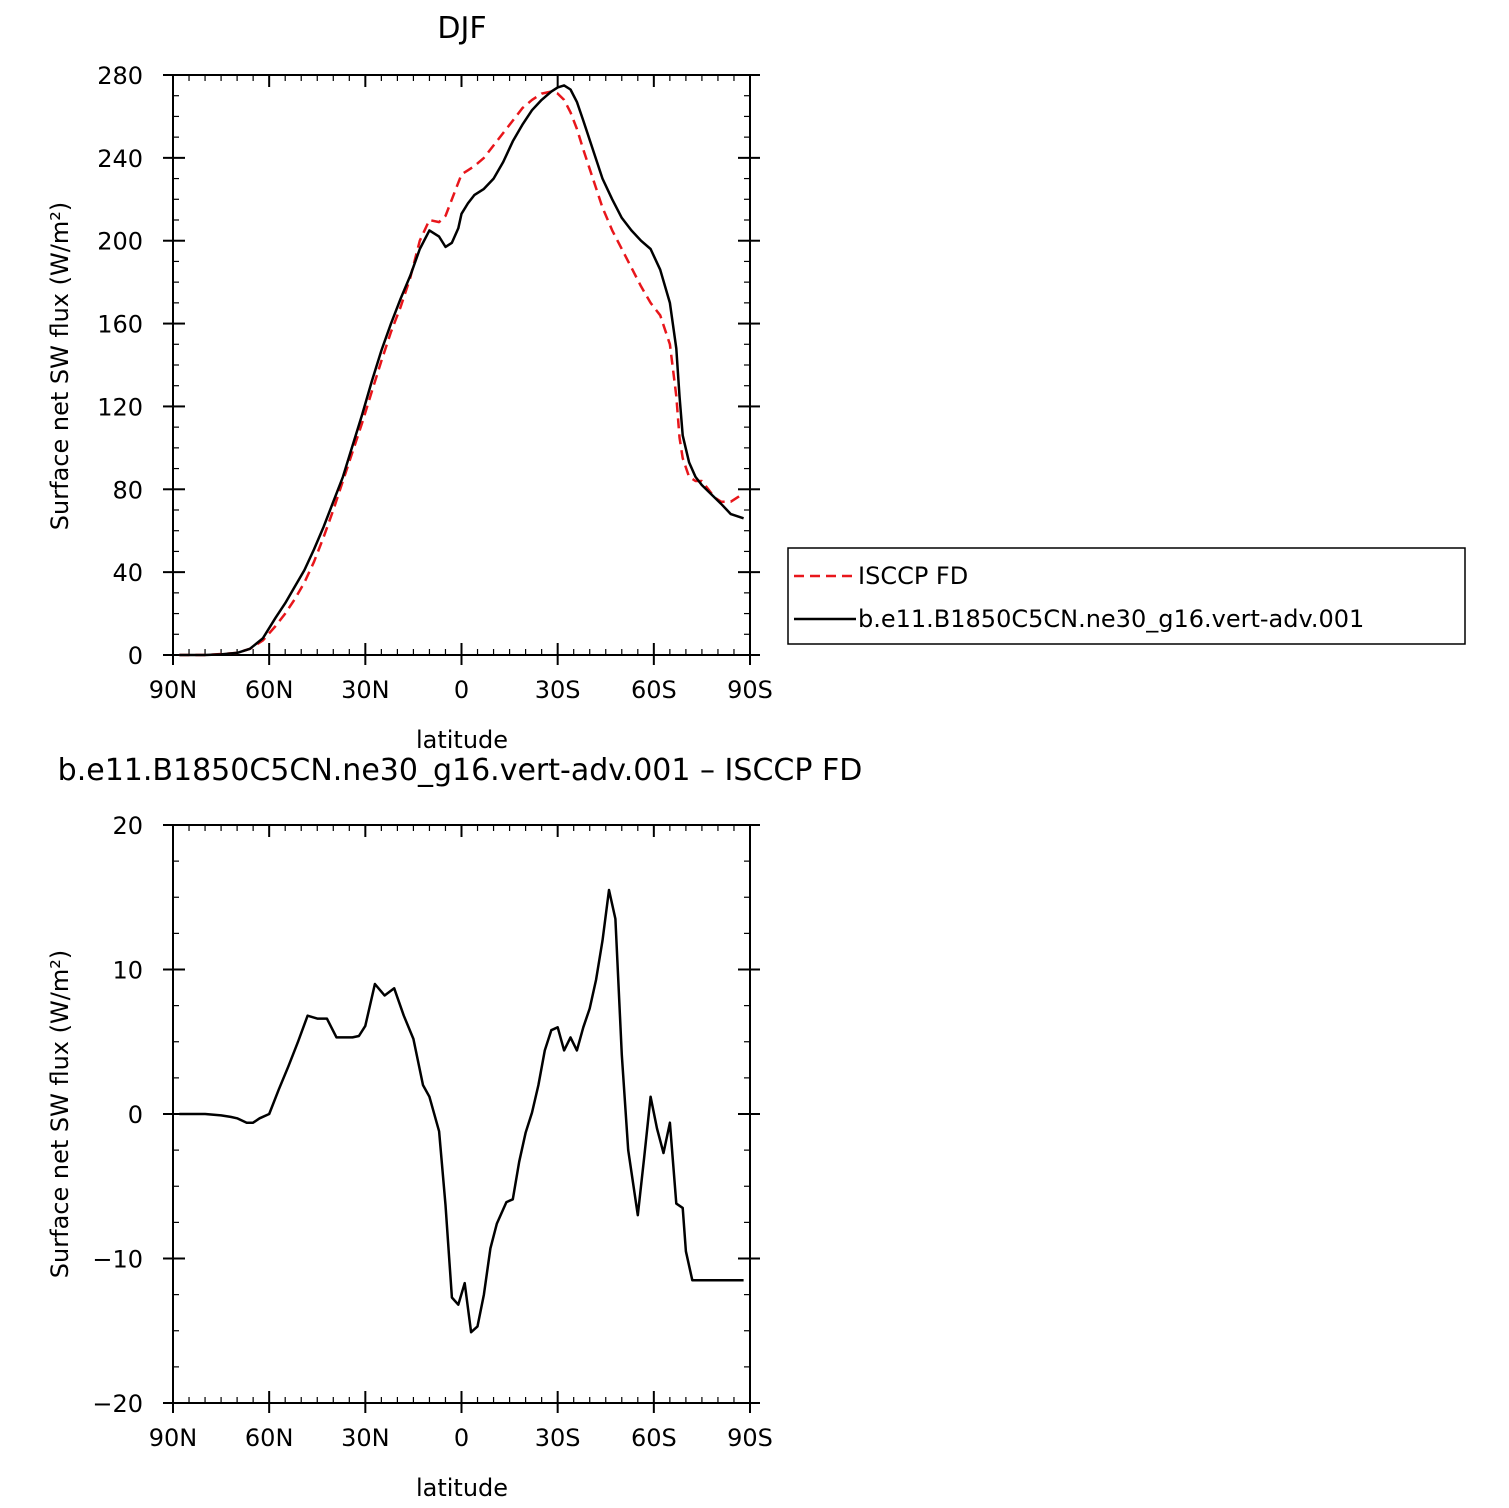 Image resolution: width=1509 pixels, height=1508 pixels. Describe the element at coordinates (462, 740) in the screenshot. I see `top-x-axis-label: latitude` at that location.